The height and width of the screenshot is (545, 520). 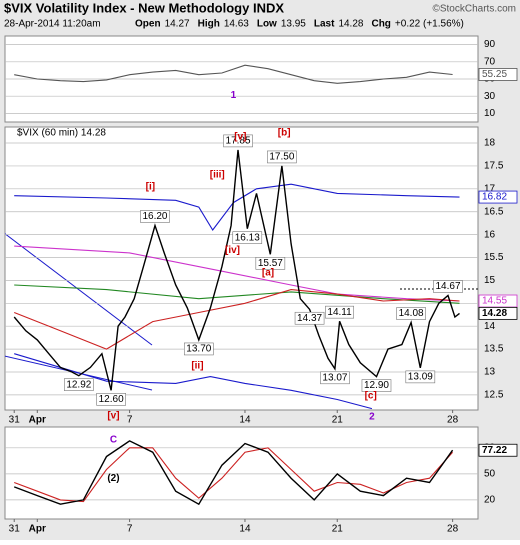 I want to click on quote-label: Low, so click(x=267, y=24).